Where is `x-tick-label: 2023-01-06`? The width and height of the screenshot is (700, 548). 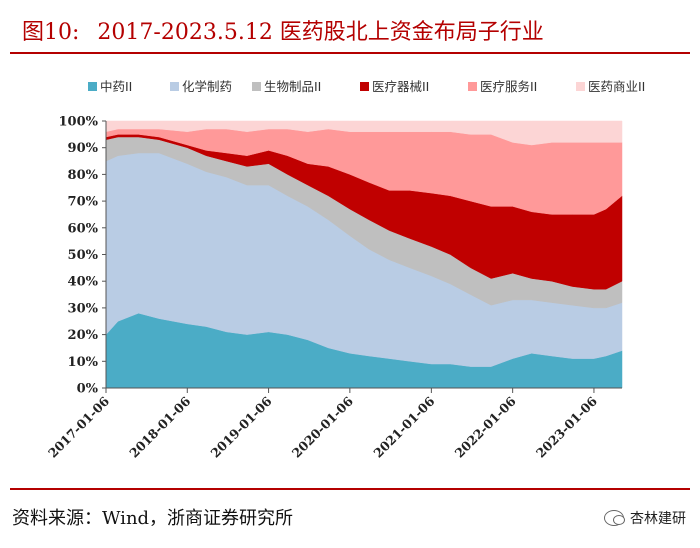 x-tick-label: 2023-01-06 is located at coordinates (566, 426).